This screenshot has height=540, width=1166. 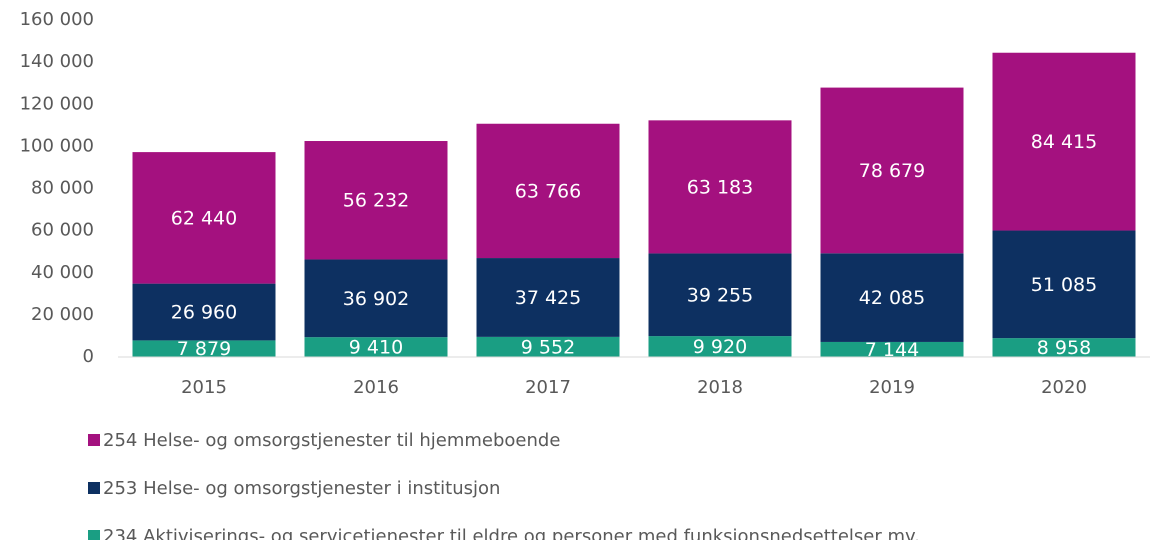 I want to click on data-label: 39 255, so click(x=720, y=295).